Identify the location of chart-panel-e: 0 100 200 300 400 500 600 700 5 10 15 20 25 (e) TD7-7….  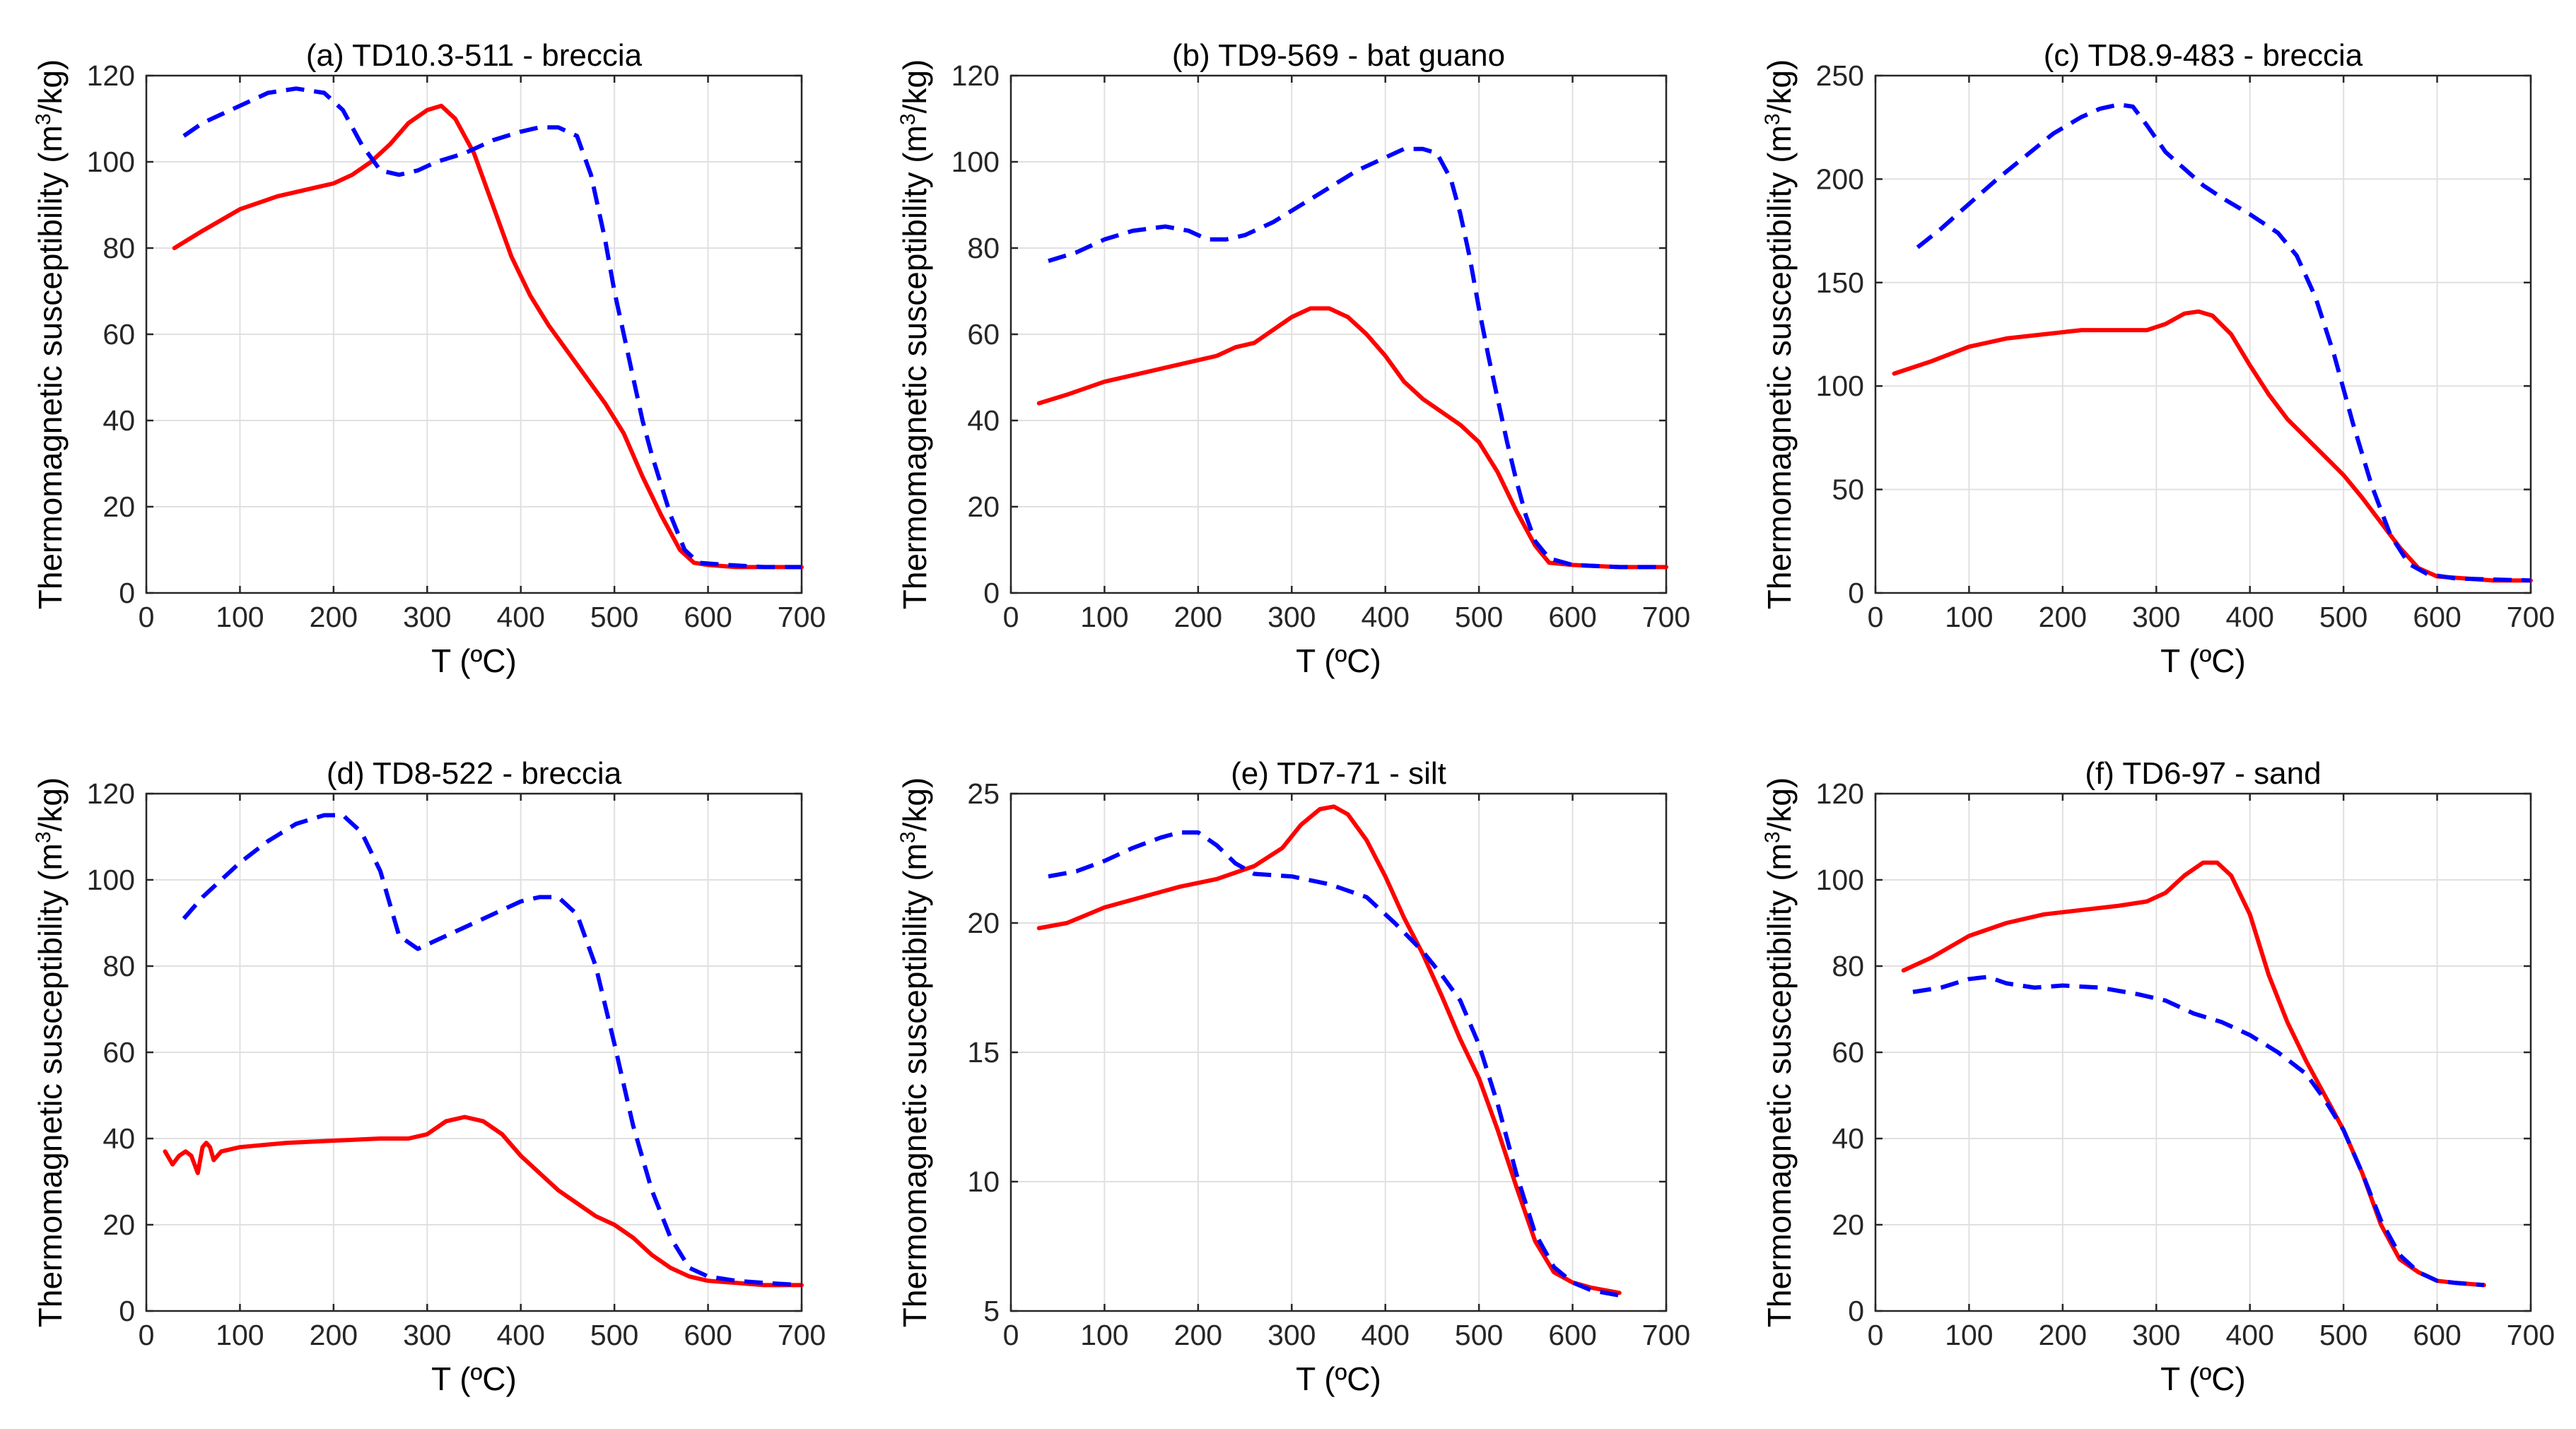
(1293, 1076).